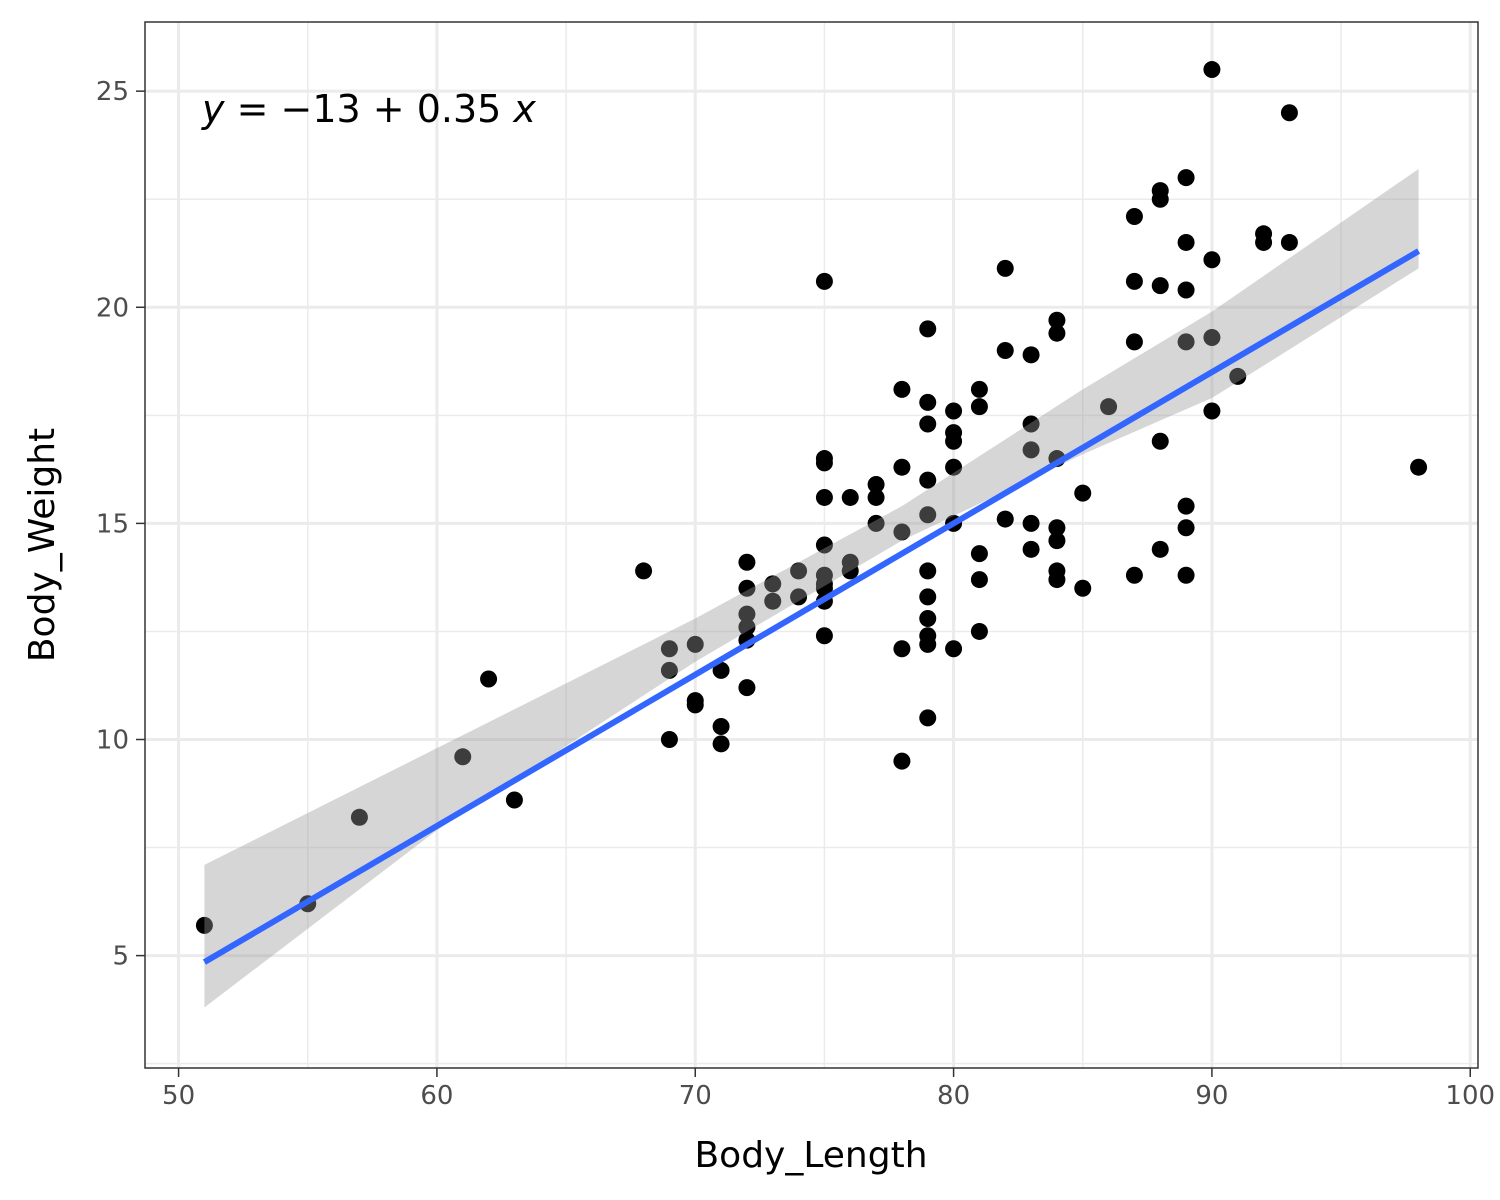 The image size is (1500, 1200). I want to click on x-tick-label: 90, so click(1211, 1096).